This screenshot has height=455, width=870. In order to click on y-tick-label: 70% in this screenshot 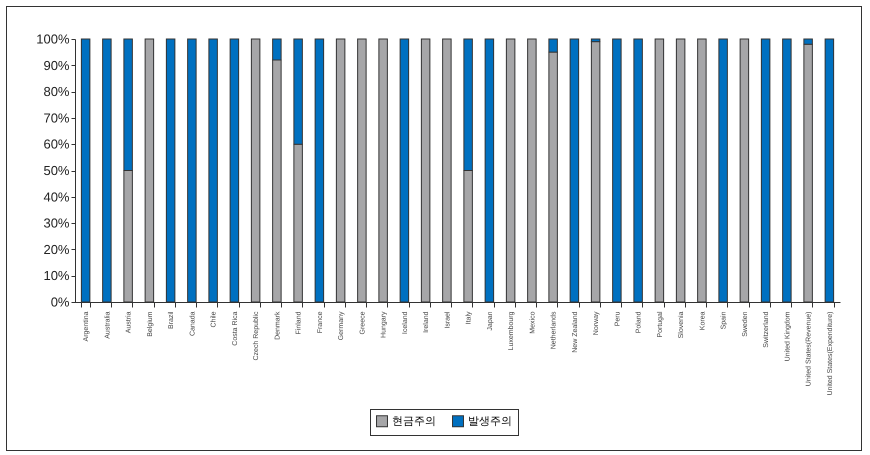, I will do `click(56, 118)`.